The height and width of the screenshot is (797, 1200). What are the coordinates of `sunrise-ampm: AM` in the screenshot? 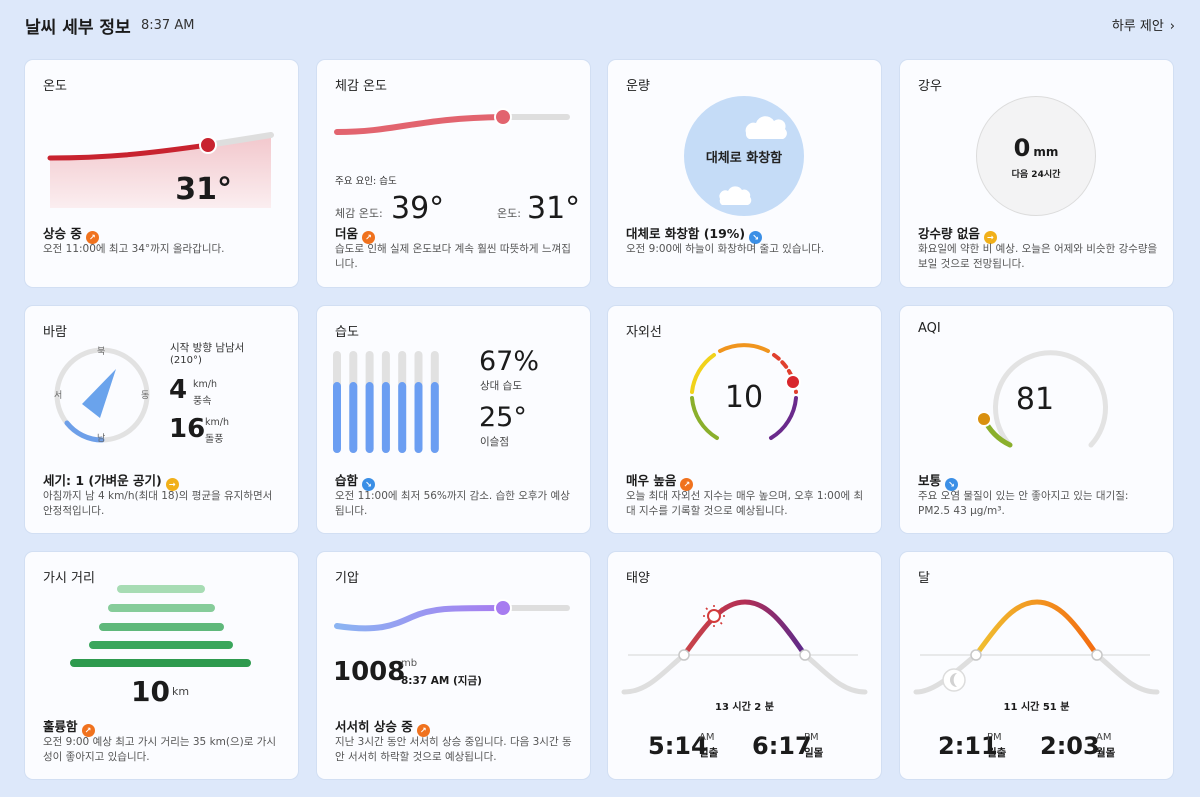 It's located at (707, 737).